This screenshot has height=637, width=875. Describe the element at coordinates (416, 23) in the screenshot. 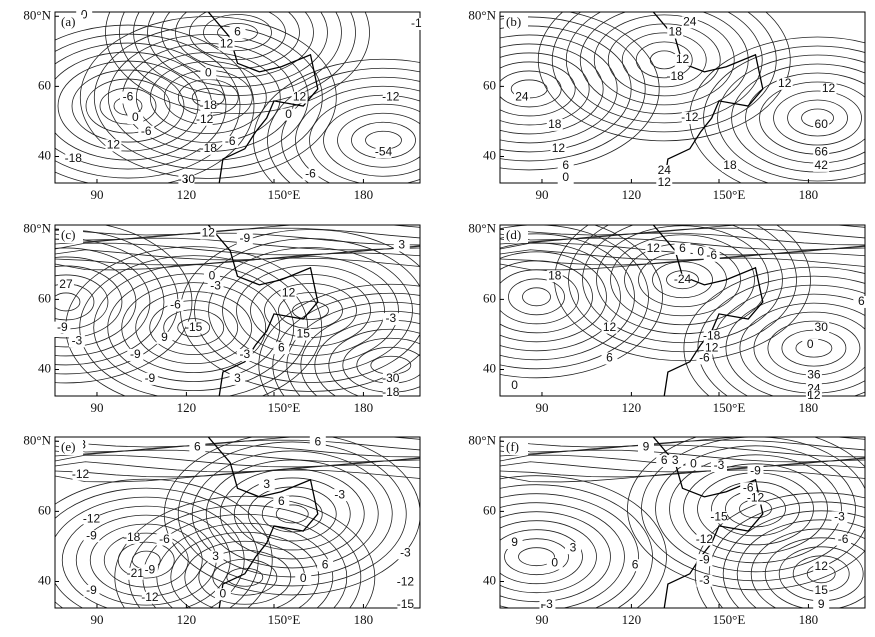

I see `contour-label: -1` at that location.